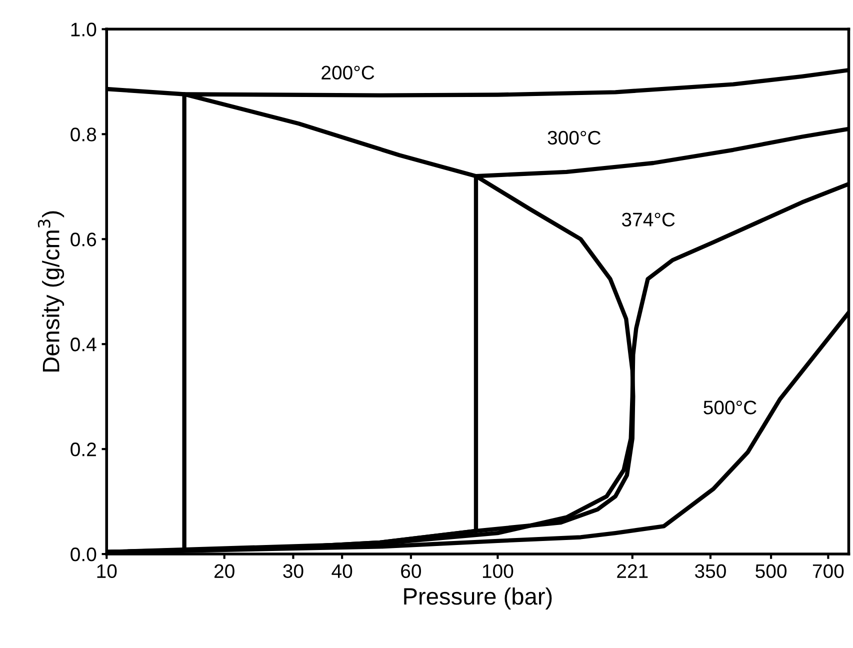 The image size is (853, 648). What do you see at coordinates (710, 571) in the screenshot?
I see `x-tick-label: 350` at bounding box center [710, 571].